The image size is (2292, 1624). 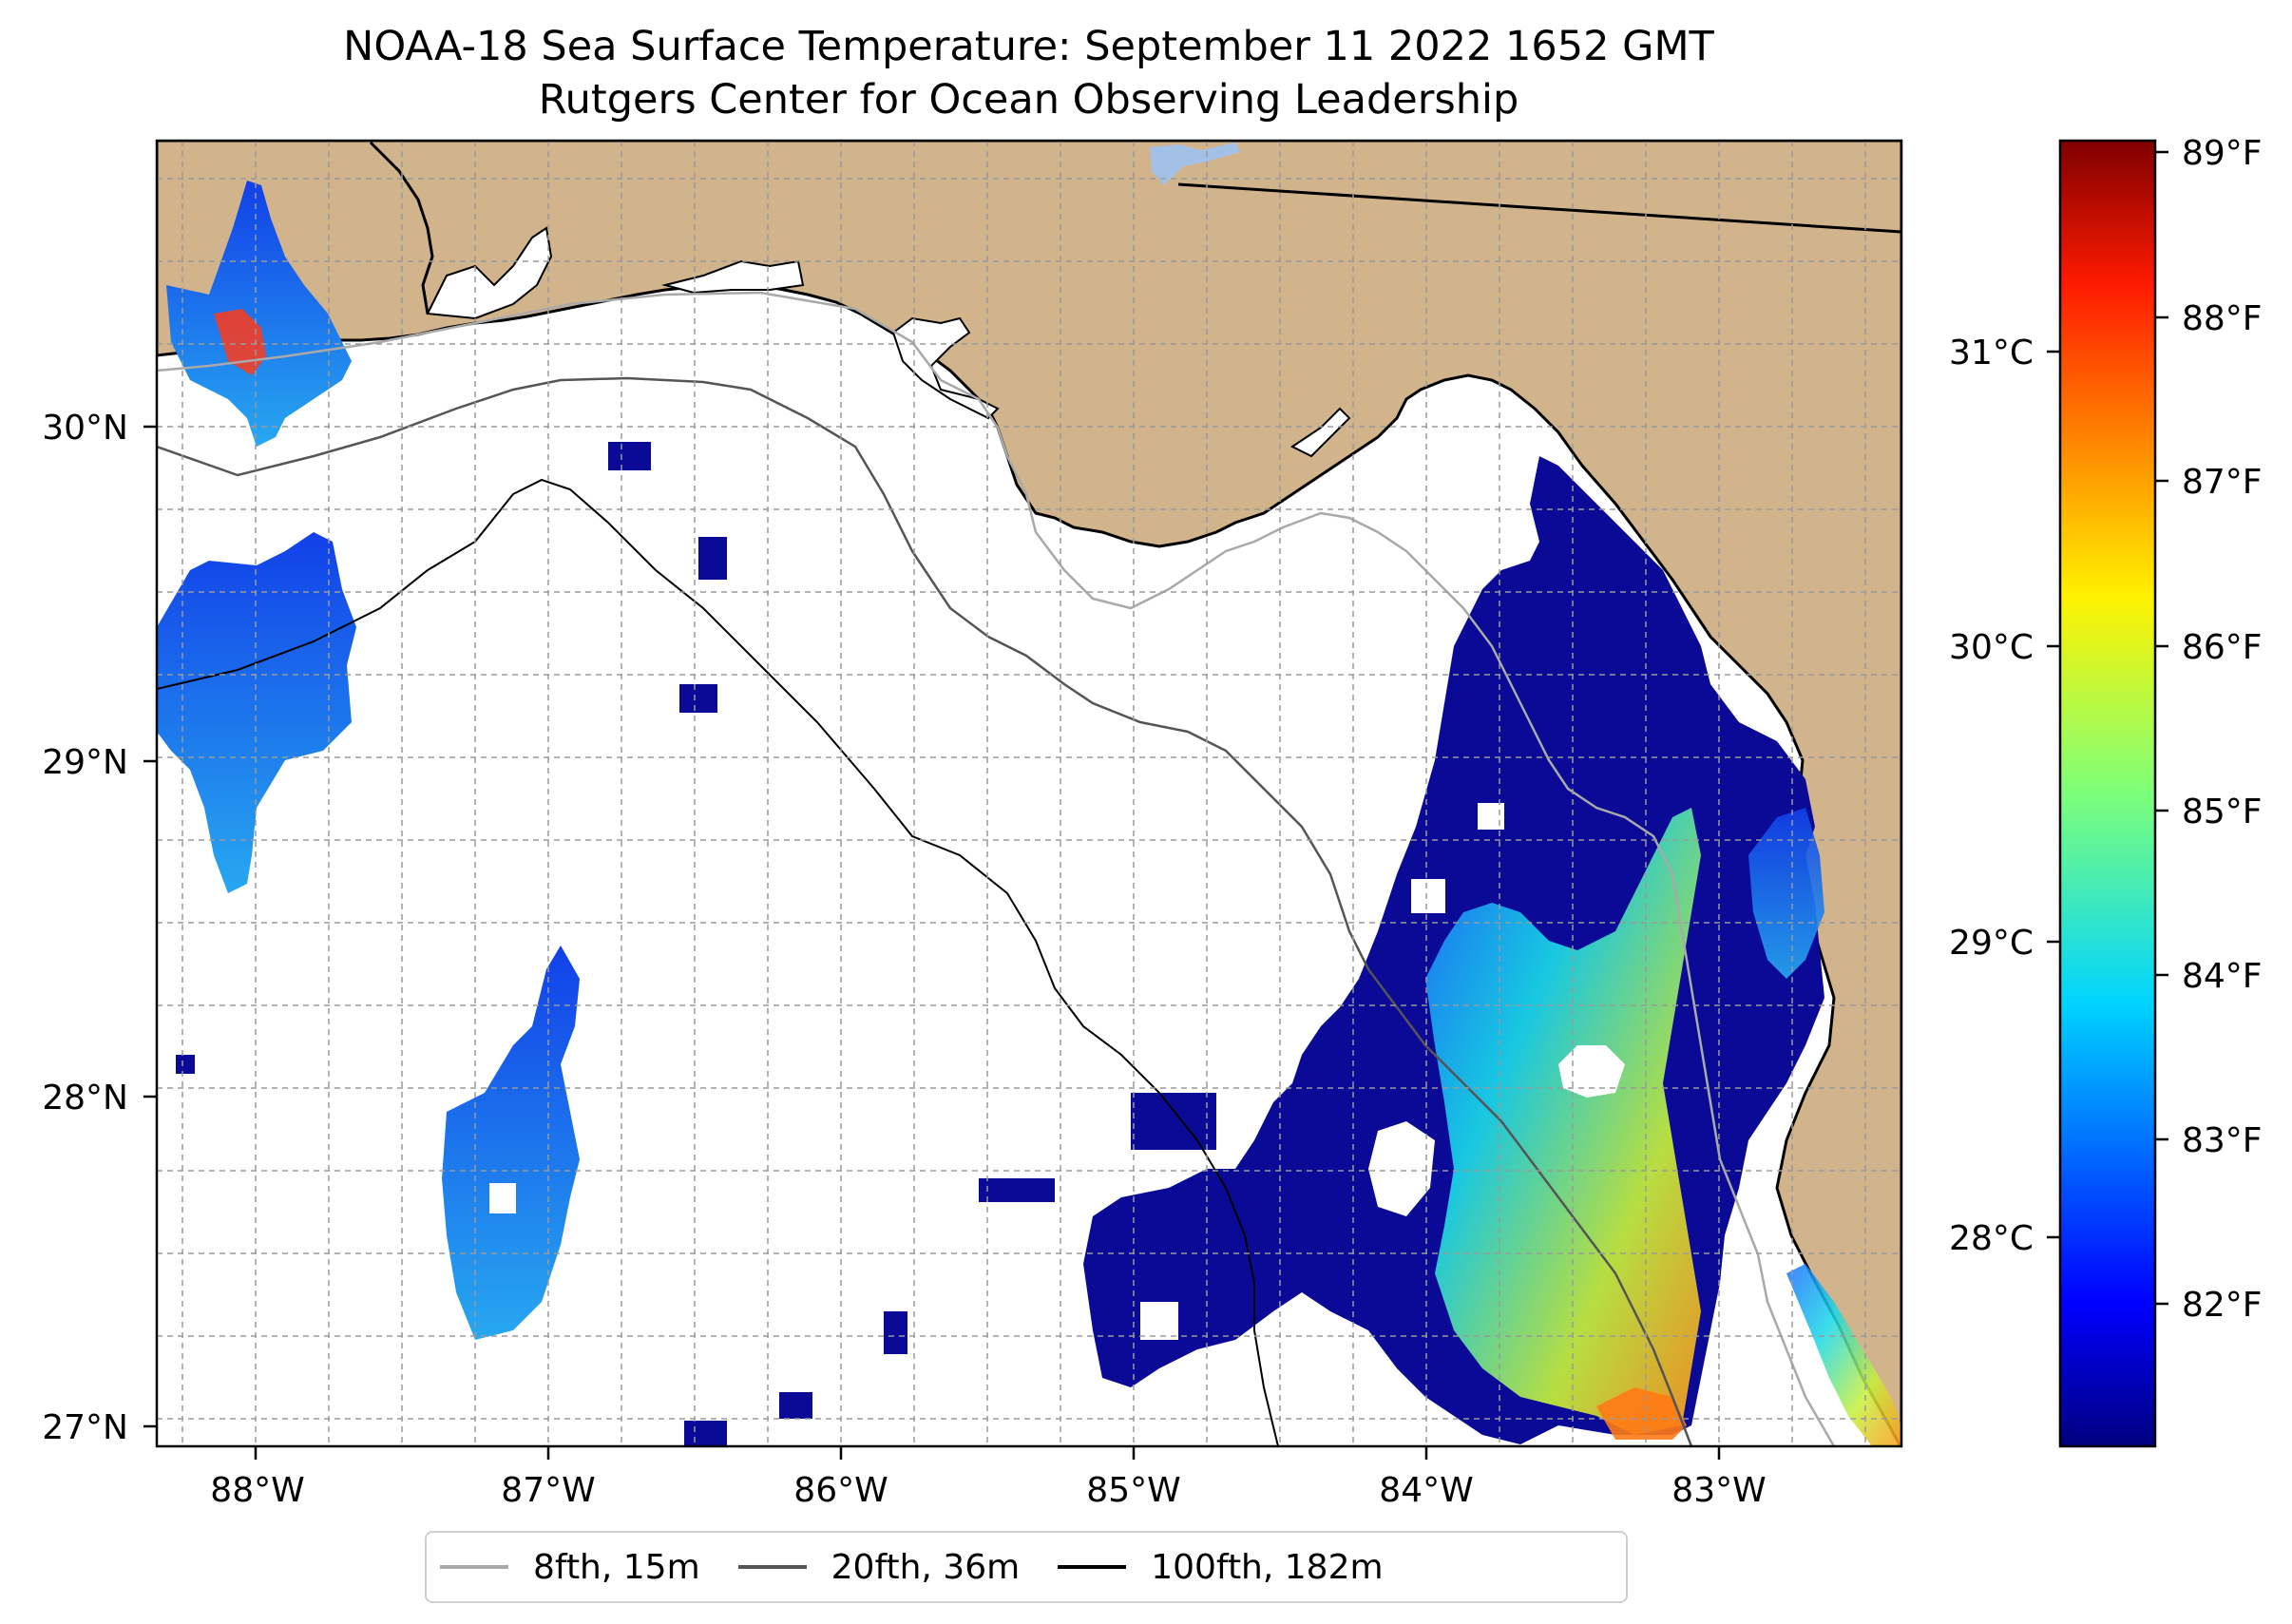 What do you see at coordinates (1991, 1238) in the screenshot?
I see `colorbar-c-label: 28°C` at bounding box center [1991, 1238].